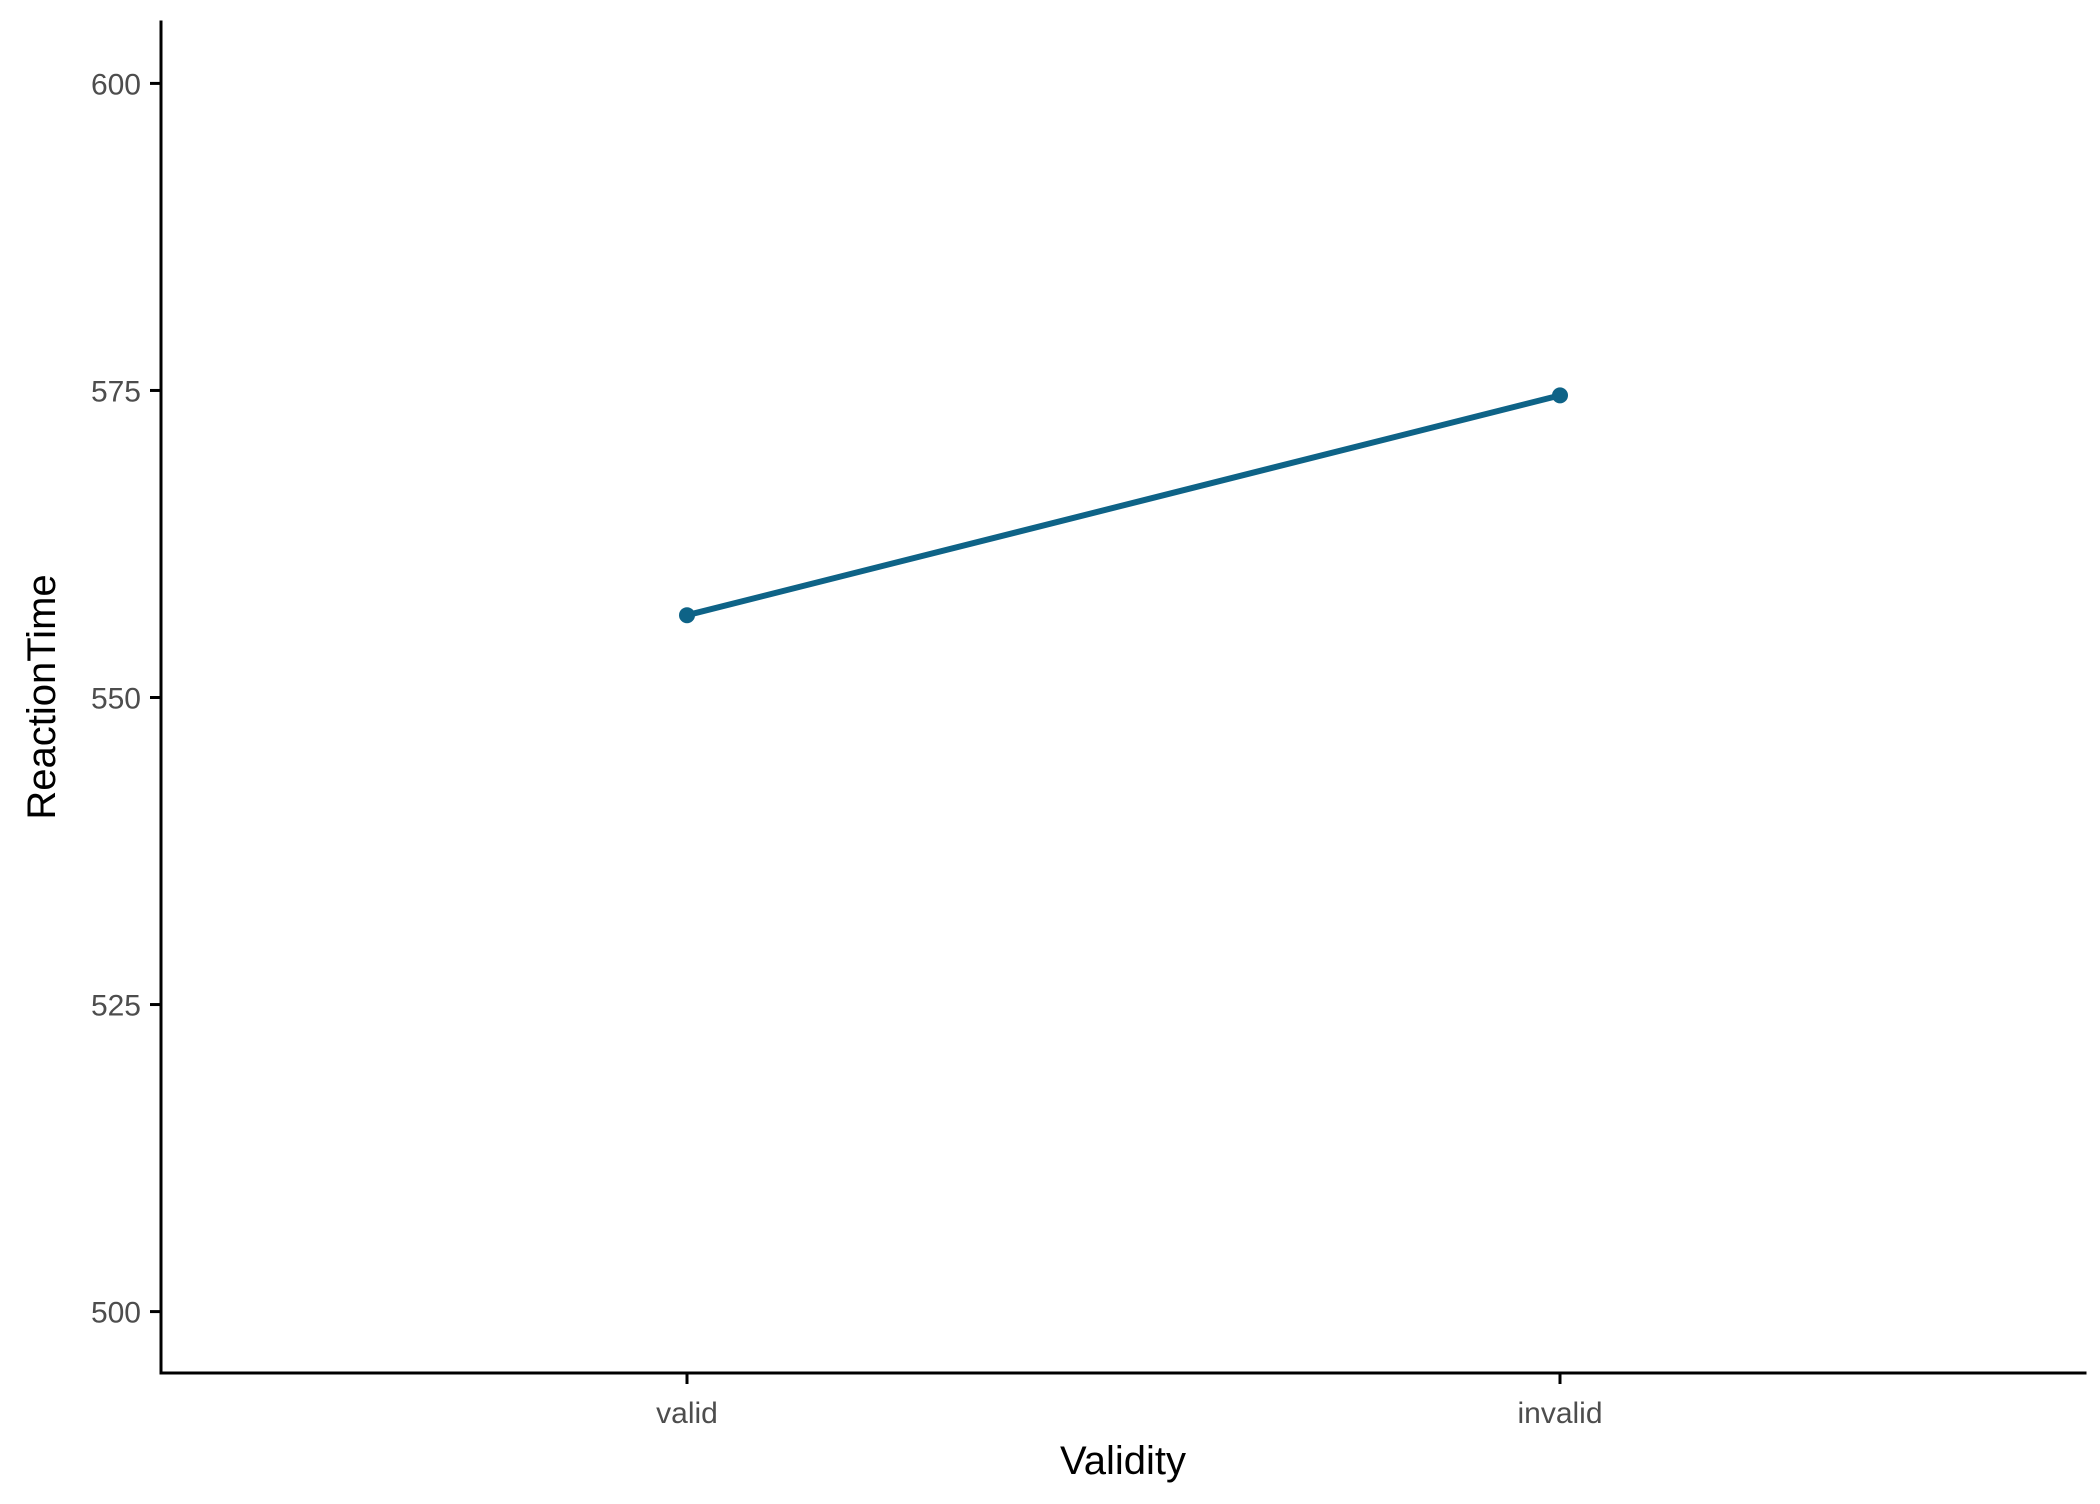 This screenshot has width=2100, height=1504. I want to click on x-tick-label: valid, so click(687, 1413).